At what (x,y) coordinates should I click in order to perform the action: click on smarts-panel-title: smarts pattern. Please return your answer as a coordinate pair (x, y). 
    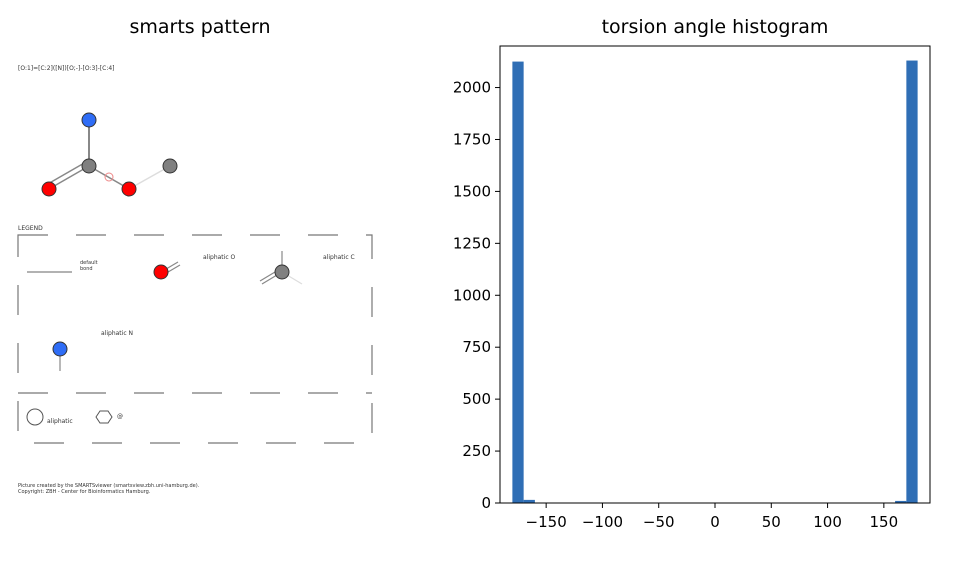
    Looking at the image, I should click on (200, 27).